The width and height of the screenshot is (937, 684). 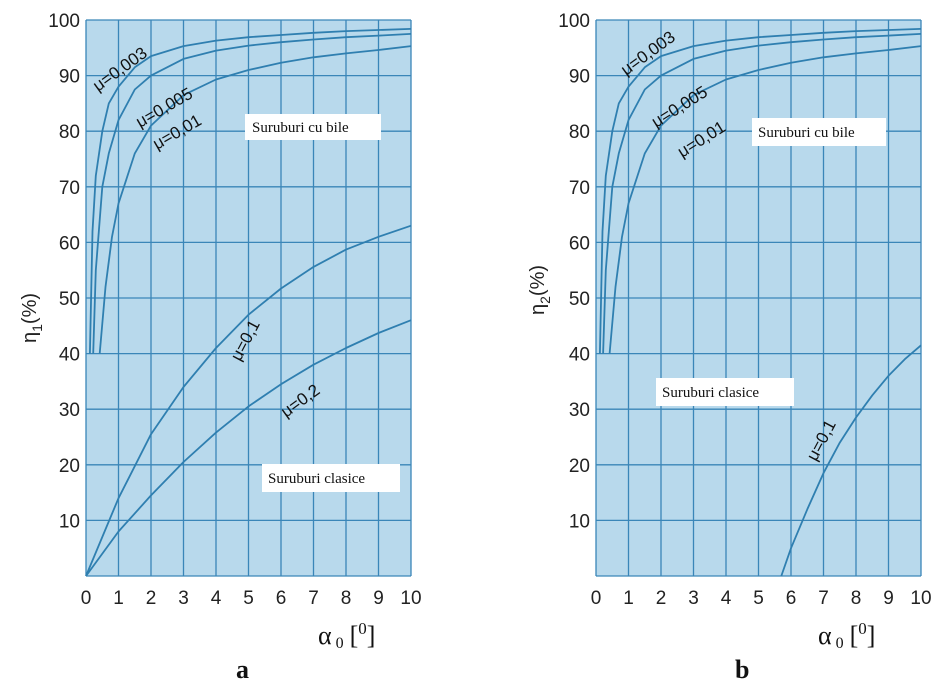 I want to click on chart-a-y-tick-60: 60, so click(x=69, y=243).